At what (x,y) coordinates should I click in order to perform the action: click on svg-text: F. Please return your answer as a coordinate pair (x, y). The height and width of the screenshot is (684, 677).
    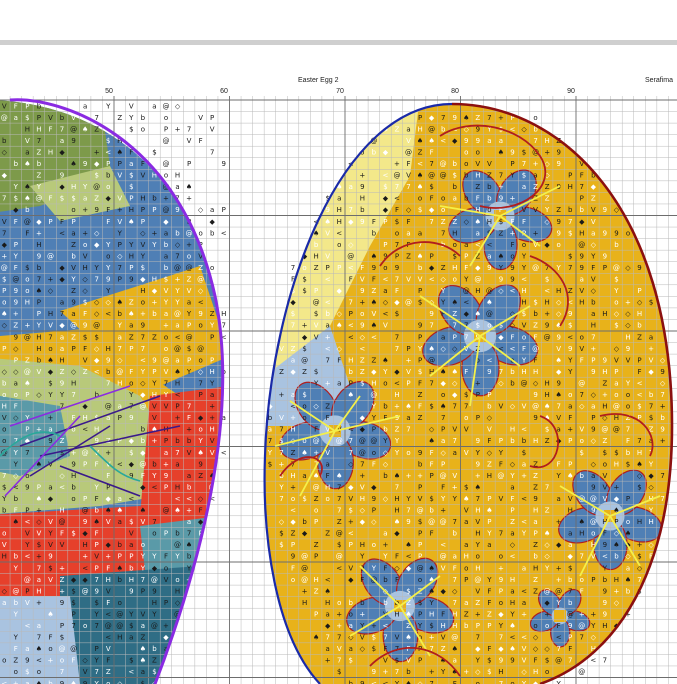
    Looking at the image, I should click on (201, 141).